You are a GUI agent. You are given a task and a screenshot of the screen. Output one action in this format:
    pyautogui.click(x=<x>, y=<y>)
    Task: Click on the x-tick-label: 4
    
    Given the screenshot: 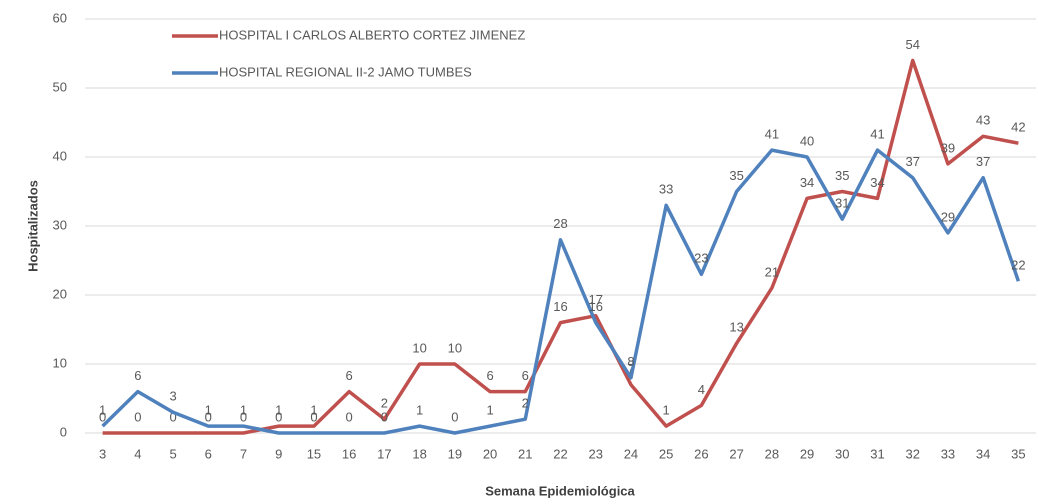 What is the action you would take?
    pyautogui.click(x=137, y=453)
    